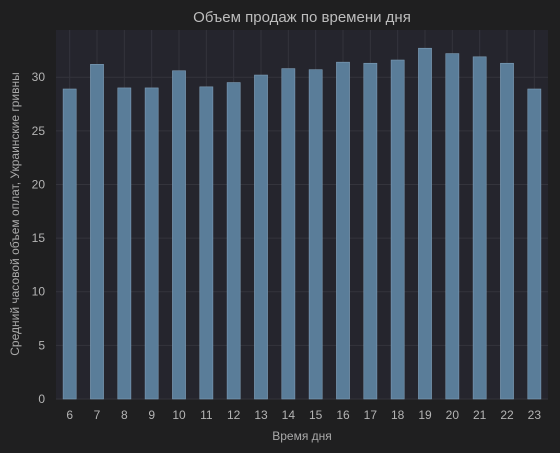 This screenshot has height=453, width=560. What do you see at coordinates (39, 77) in the screenshot?
I see `y-tick-label: 30` at bounding box center [39, 77].